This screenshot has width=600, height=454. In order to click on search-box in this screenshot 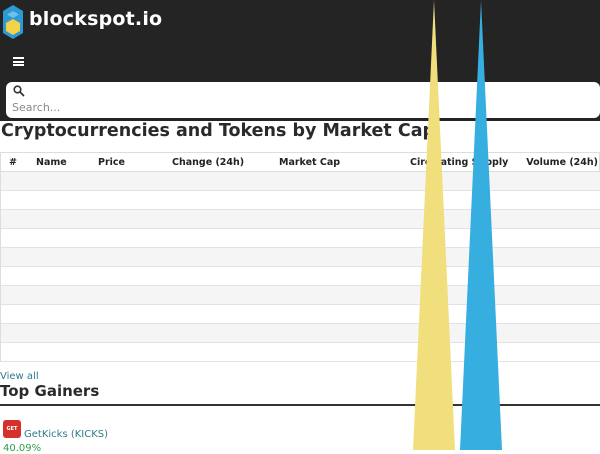, I will do `click(303, 100)`.